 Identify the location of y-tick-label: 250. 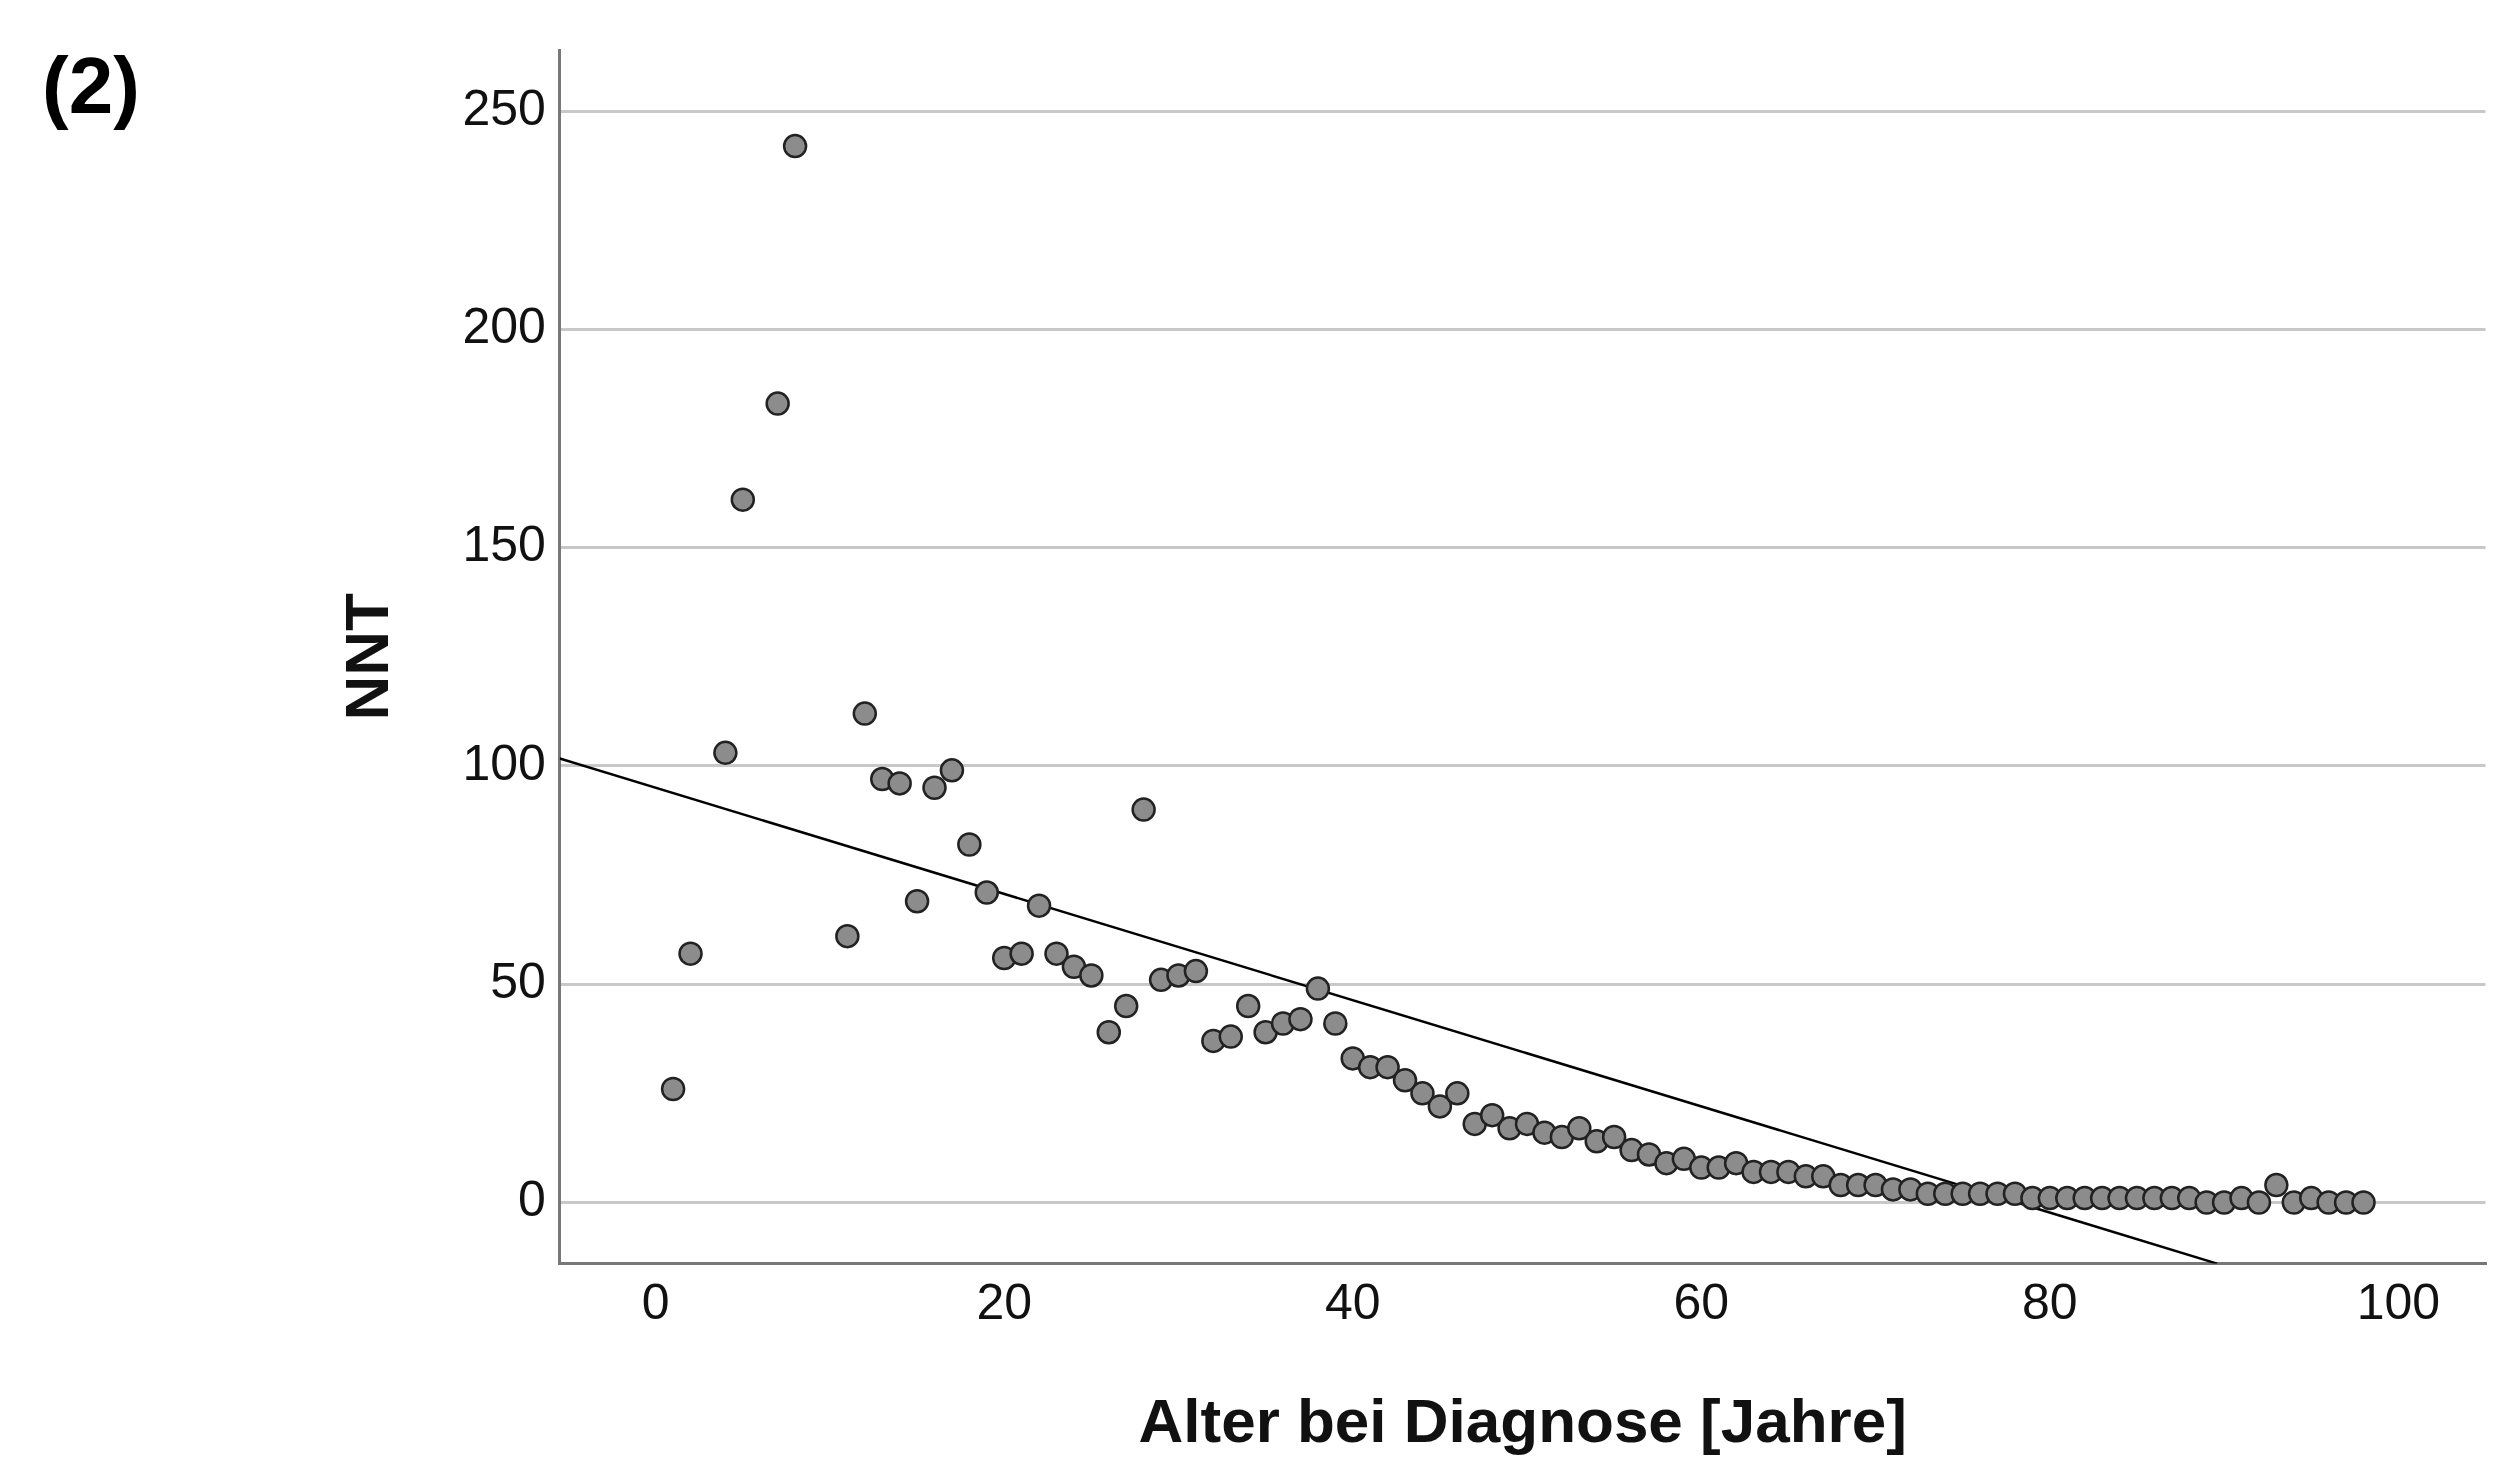
(504, 107).